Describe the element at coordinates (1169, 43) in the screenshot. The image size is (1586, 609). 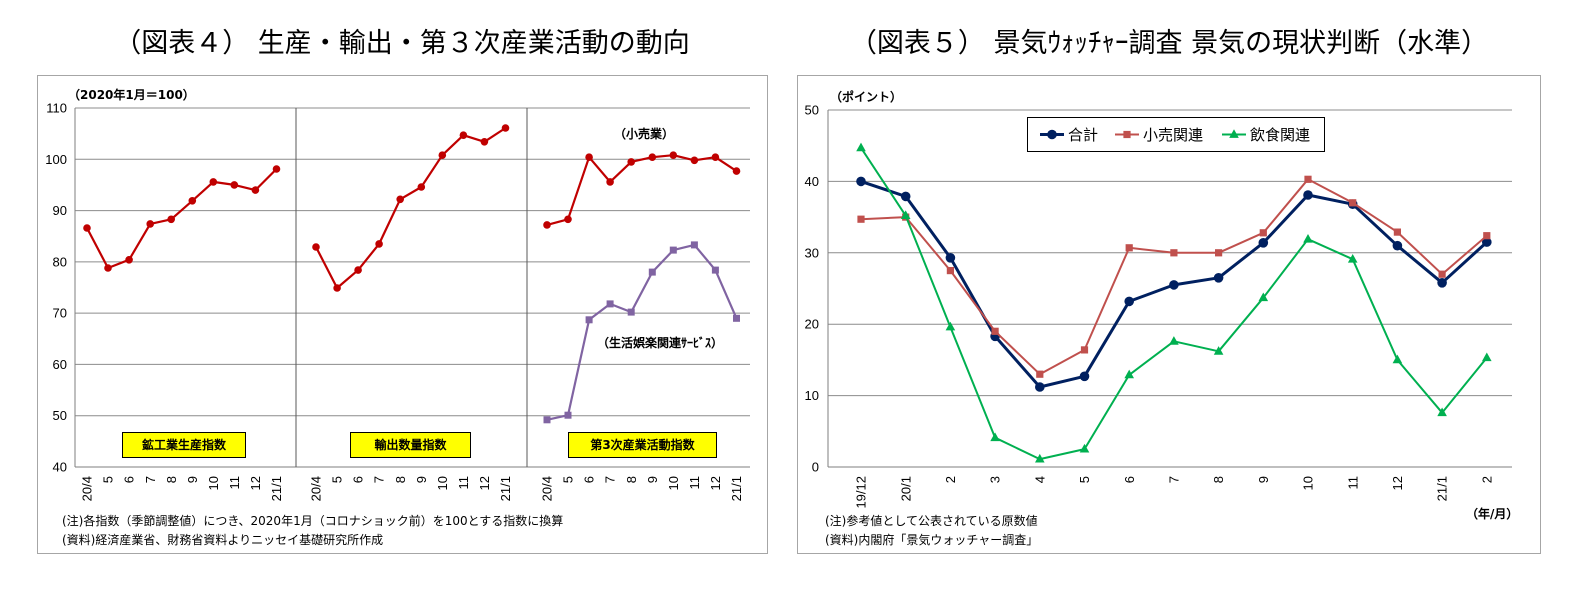
I see `chart-title: （図表５） 景気ｳｫｯﾁｬｰ調査 景気の現状判断（水準）` at that location.